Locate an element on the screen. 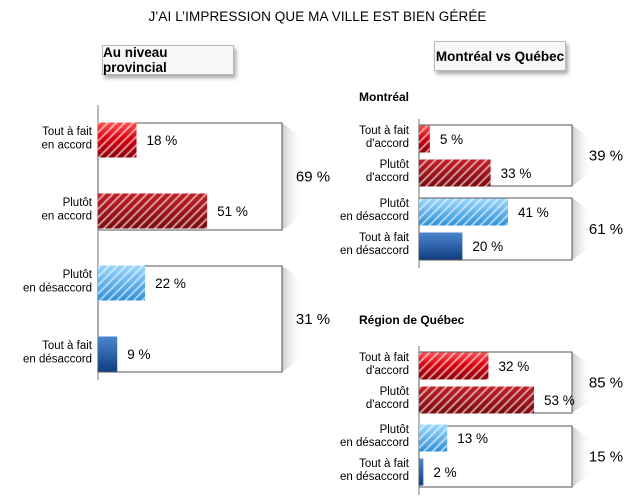  total-label: 61 % is located at coordinates (606, 229).